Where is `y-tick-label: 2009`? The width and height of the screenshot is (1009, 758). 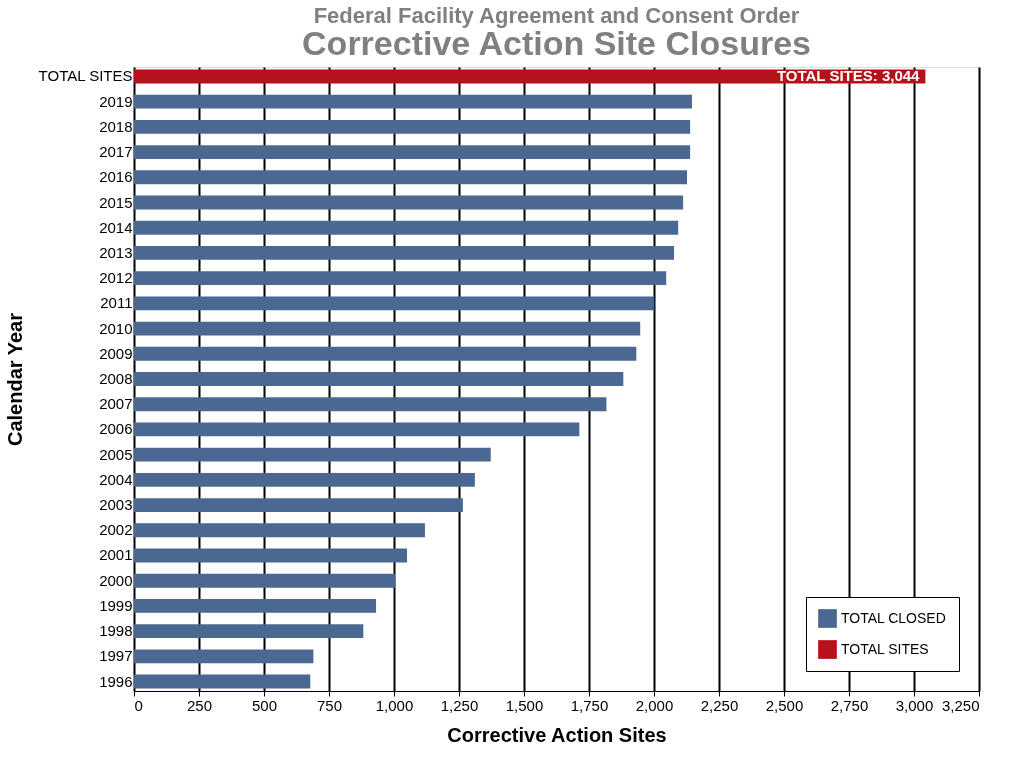
y-tick-label: 2009 is located at coordinates (116, 353).